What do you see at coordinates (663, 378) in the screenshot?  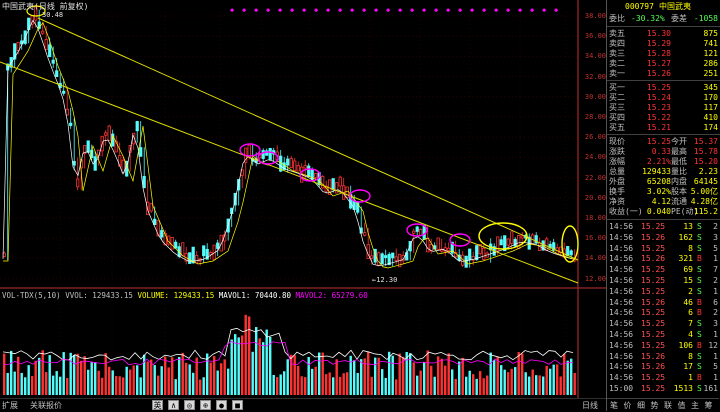 I see `tick-row: 14:56 15.25 1 B 1` at bounding box center [663, 378].